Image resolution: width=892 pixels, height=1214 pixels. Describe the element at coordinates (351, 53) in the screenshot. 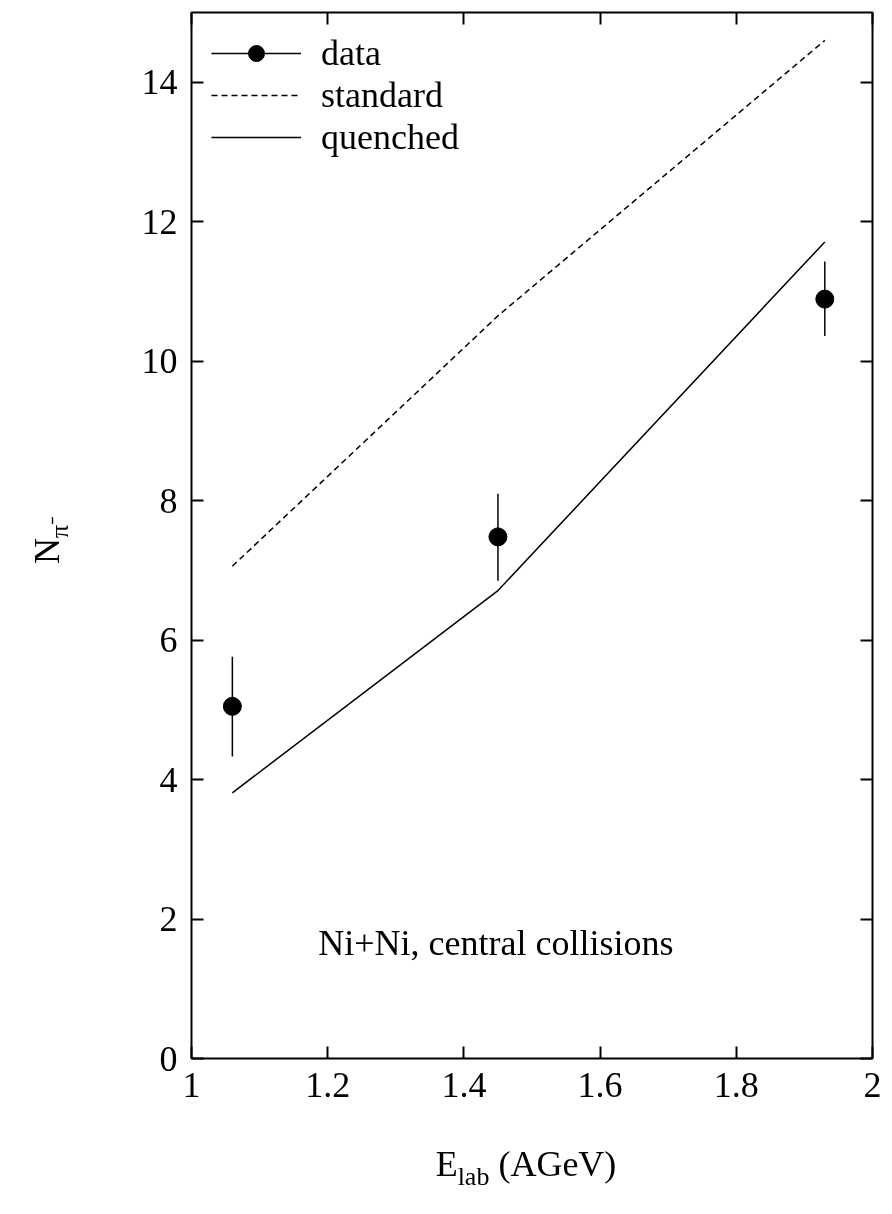

I see `legend-label: data` at that location.